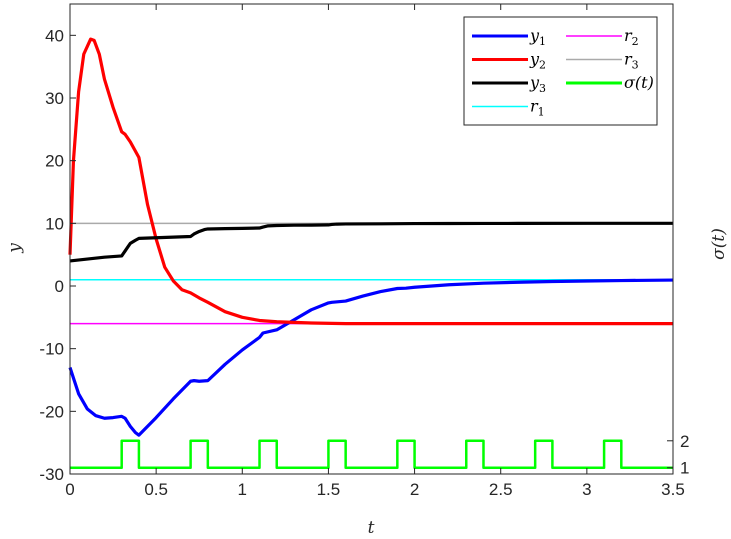  I want to click on series-line-sigma, so click(371, 454).